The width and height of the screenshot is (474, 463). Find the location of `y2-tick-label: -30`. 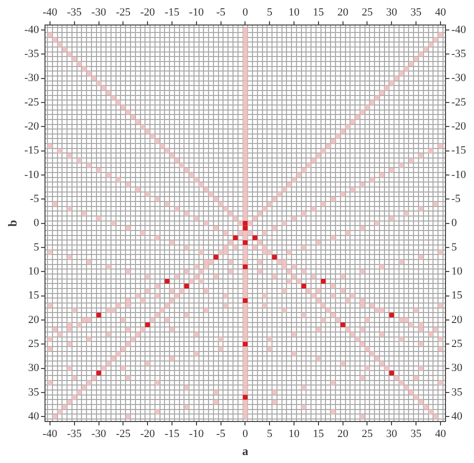

y2-tick-label: -30 is located at coordinates (458, 78).